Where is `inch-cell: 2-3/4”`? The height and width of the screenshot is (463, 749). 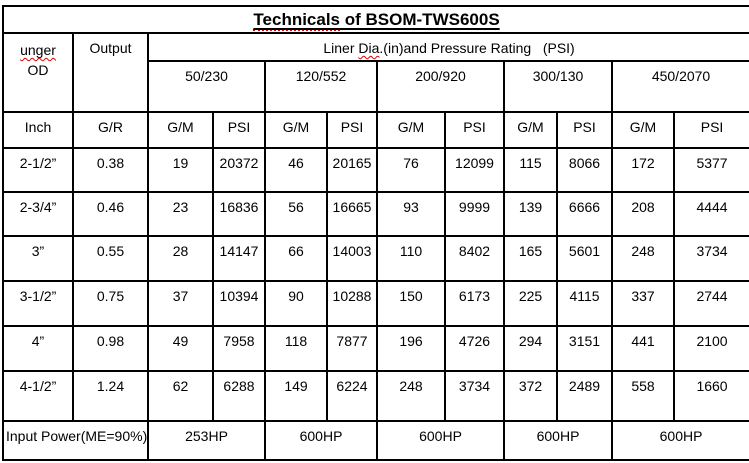
inch-cell: 2-3/4” is located at coordinates (38, 214).